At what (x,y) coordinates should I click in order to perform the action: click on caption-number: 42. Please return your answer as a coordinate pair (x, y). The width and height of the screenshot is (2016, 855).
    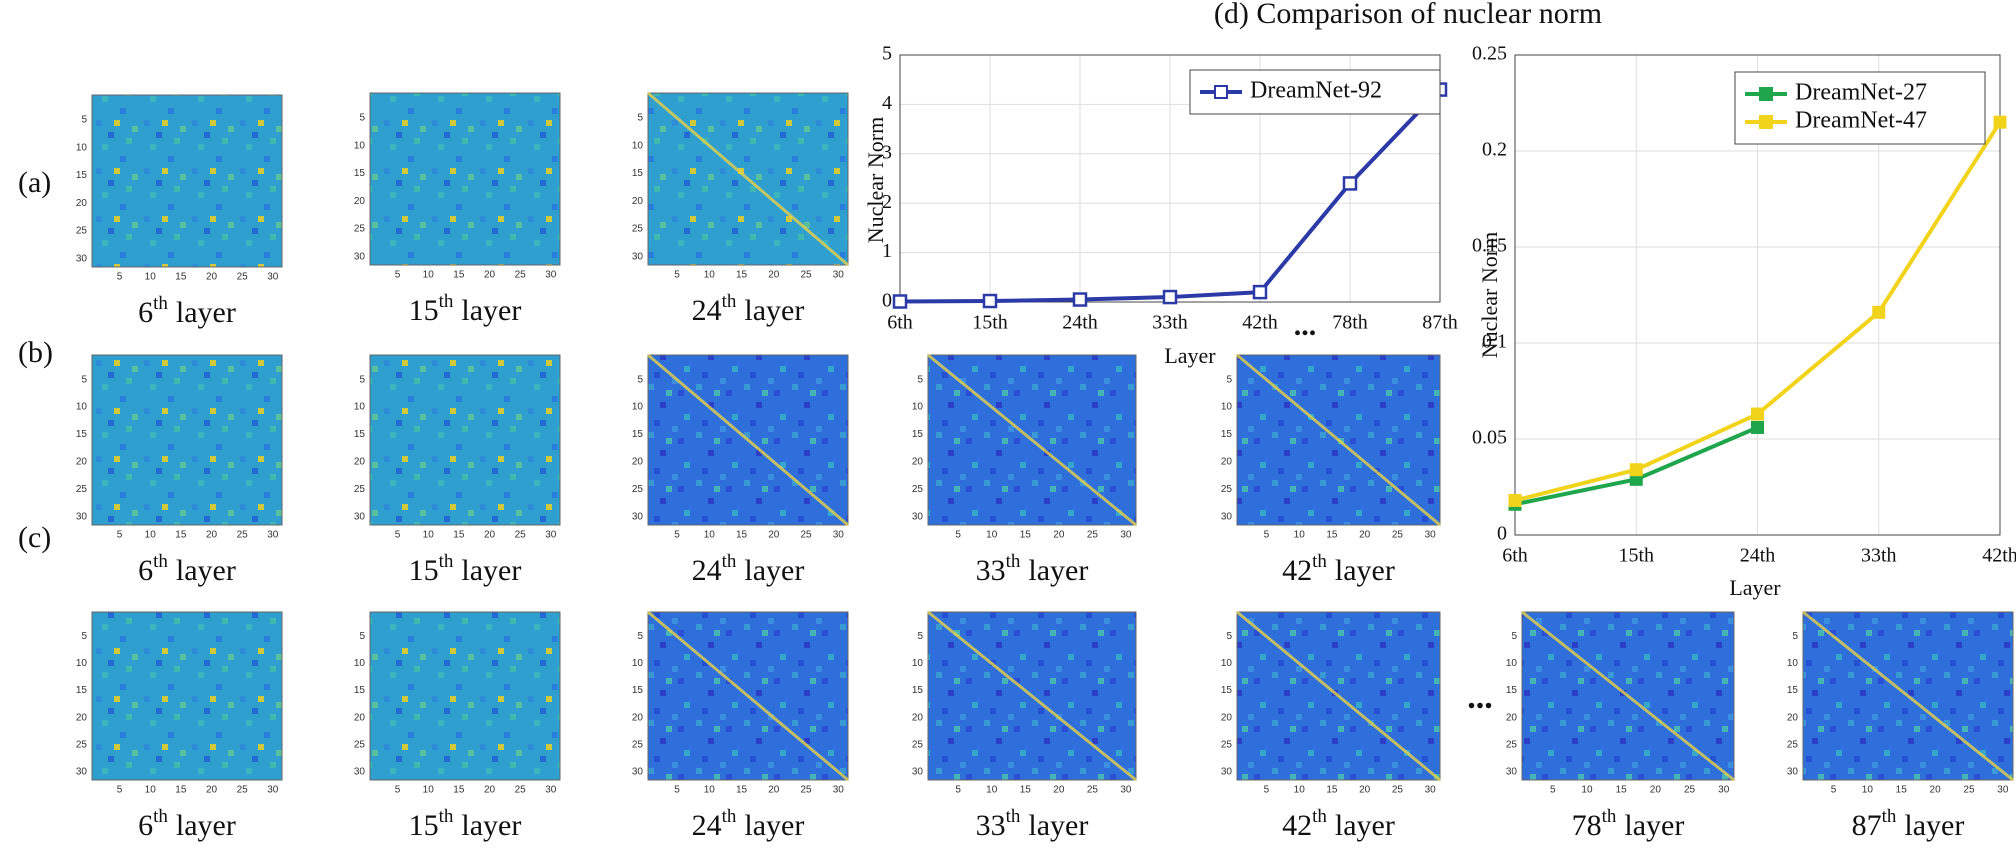
    Looking at the image, I should click on (1297, 570).